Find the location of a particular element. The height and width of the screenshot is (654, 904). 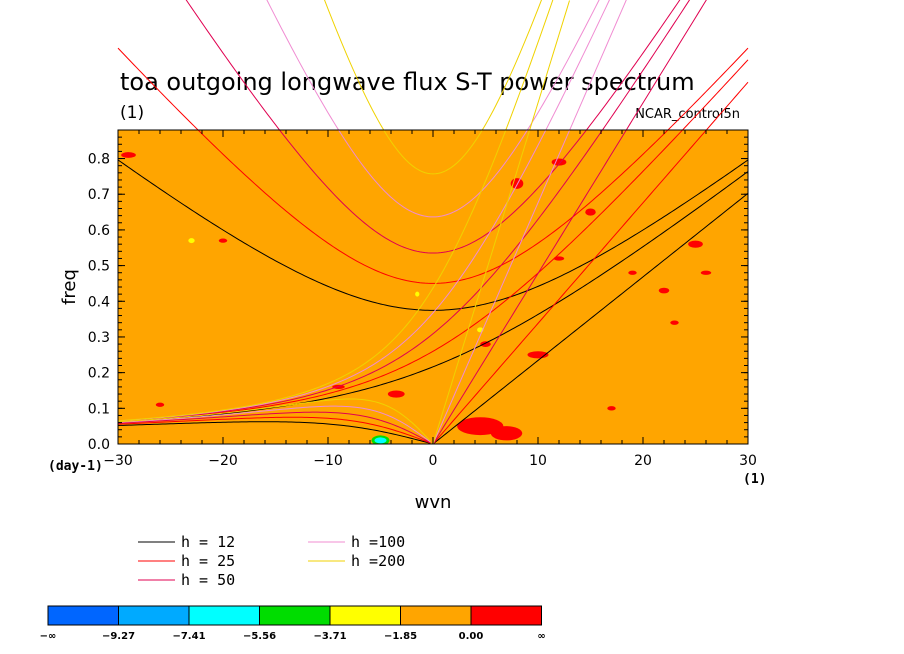

x-tick-label: 20 is located at coordinates (643, 461).